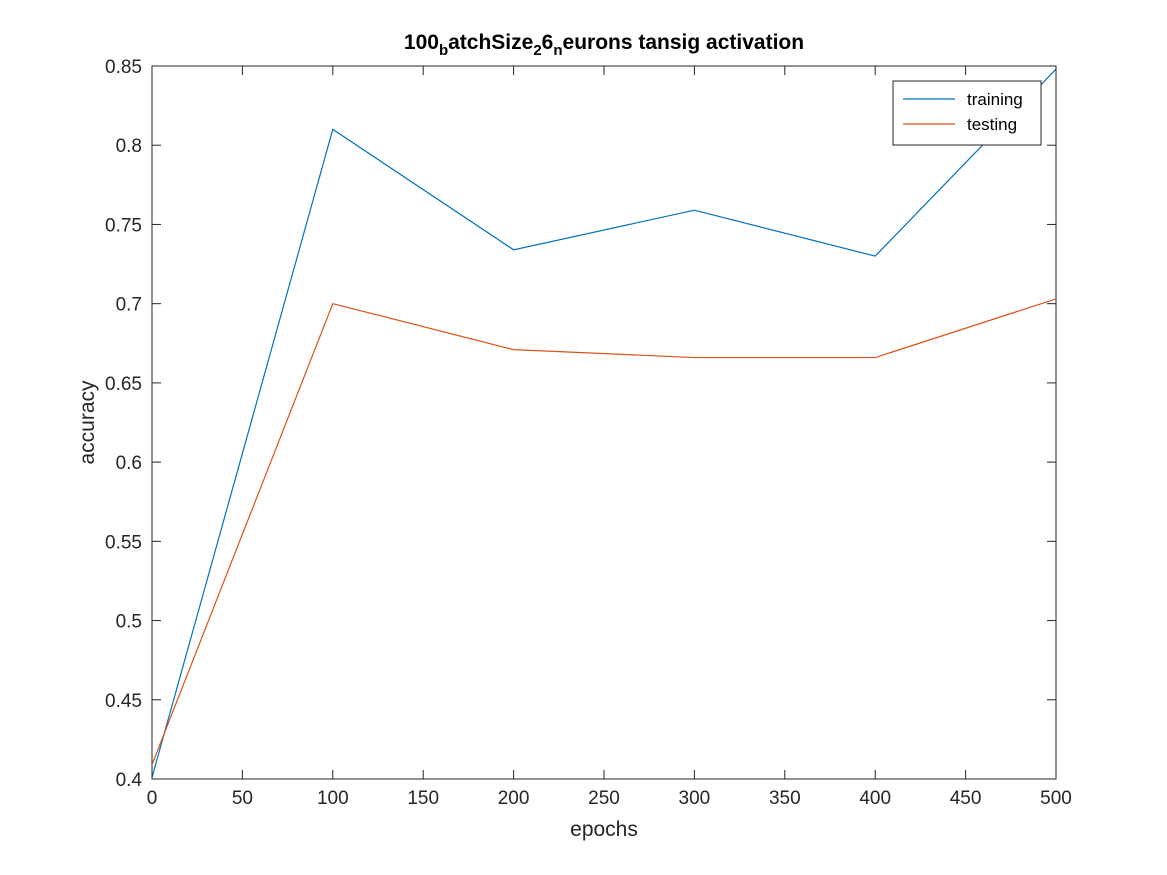  I want to click on y-axis-label: accuracy, so click(87, 422).